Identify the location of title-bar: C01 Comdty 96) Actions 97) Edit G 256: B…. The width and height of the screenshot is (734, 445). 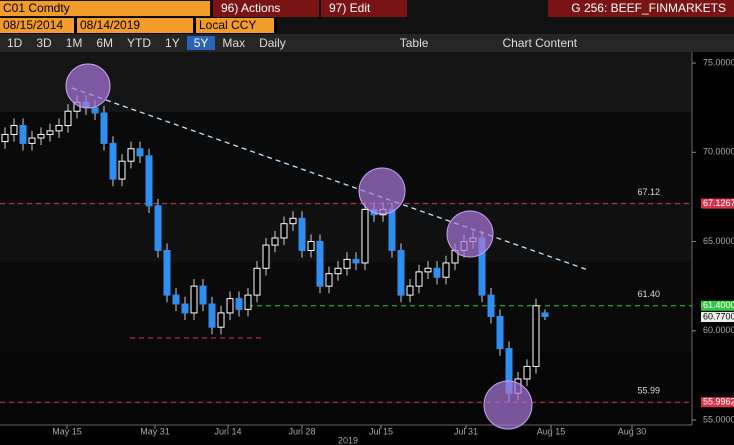
(367, 8).